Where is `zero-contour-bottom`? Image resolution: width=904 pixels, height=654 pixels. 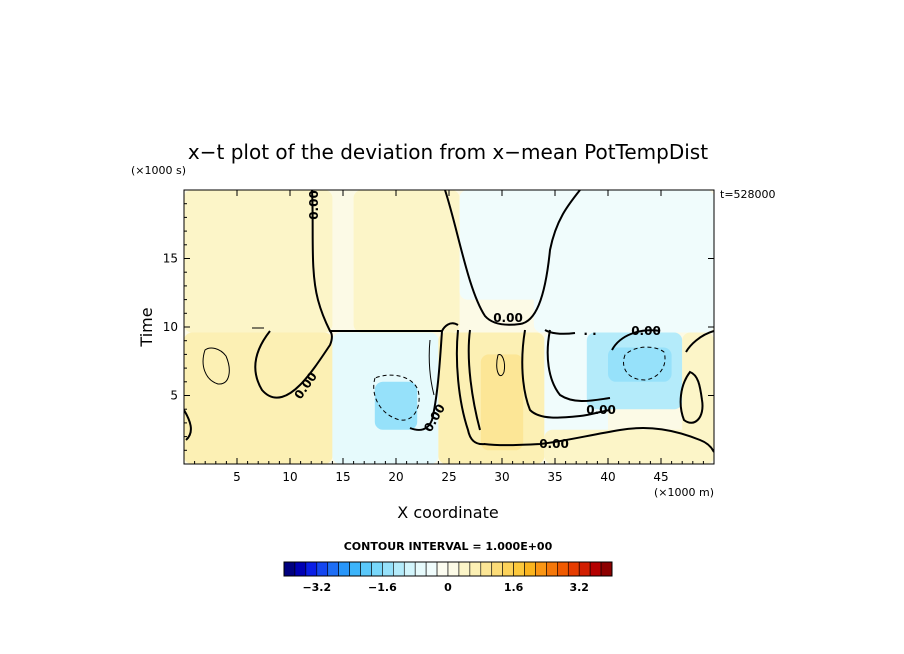
zero-contour-bottom is located at coordinates (598, 440).